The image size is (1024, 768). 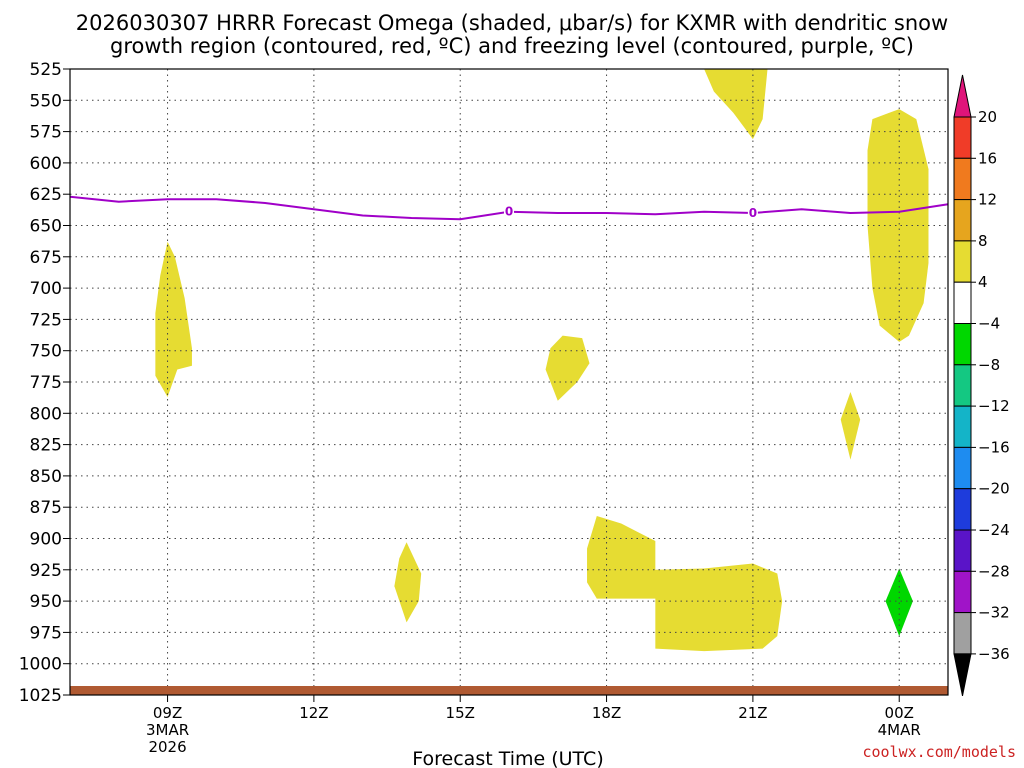 What do you see at coordinates (507, 758) in the screenshot?
I see `x-axis-label: Forecast Time (UTC)` at bounding box center [507, 758].